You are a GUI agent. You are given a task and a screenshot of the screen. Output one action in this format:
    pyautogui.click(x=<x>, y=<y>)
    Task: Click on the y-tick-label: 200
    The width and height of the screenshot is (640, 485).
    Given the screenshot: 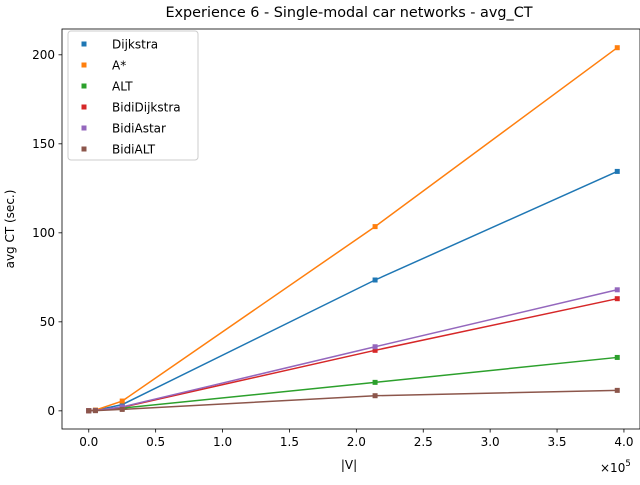 What is the action you would take?
    pyautogui.click(x=43, y=55)
    